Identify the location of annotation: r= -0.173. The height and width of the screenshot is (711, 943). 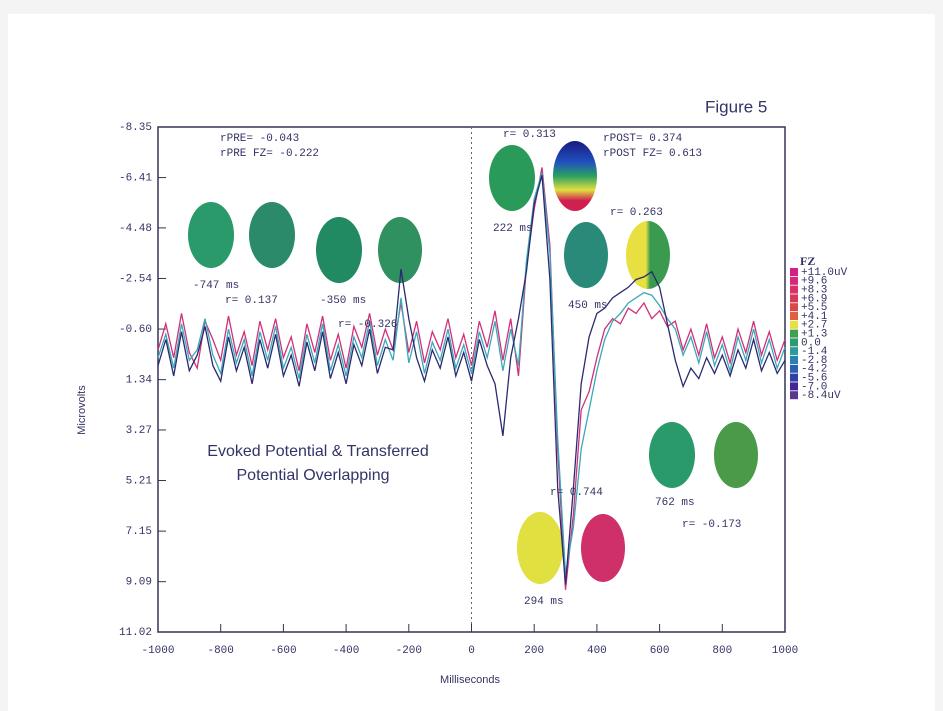
(711, 525).